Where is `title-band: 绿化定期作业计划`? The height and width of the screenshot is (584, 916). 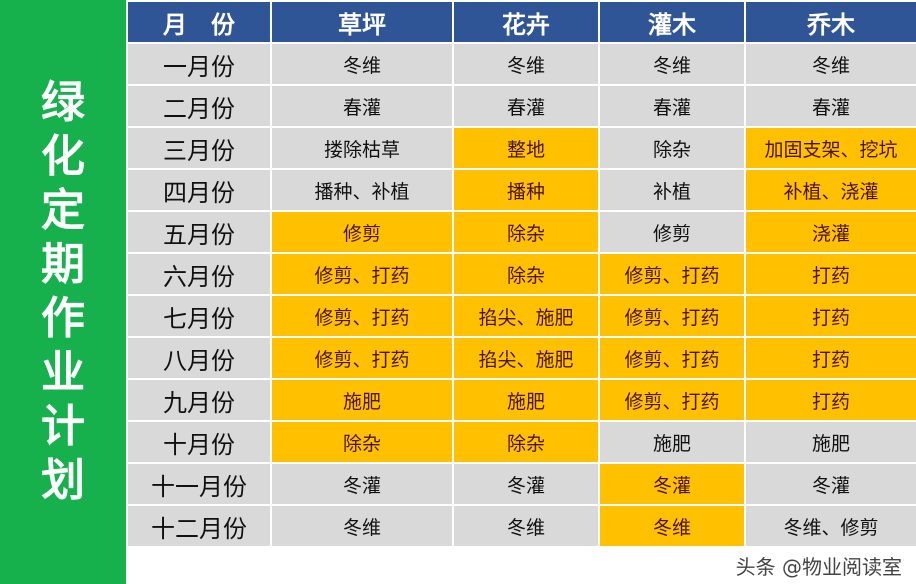 title-band: 绿化定期作业计划 is located at coordinates (63, 292).